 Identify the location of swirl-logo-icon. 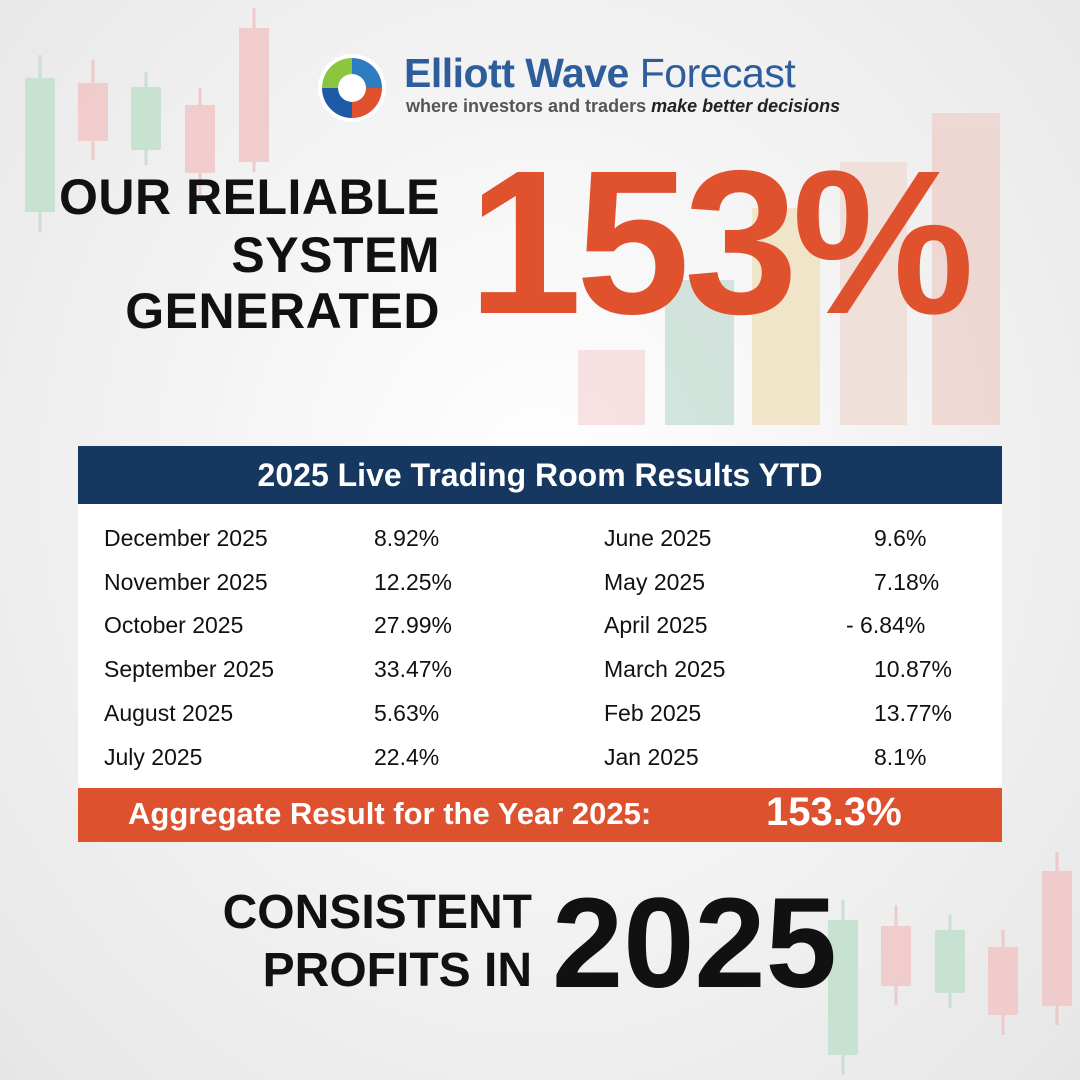
(352, 88).